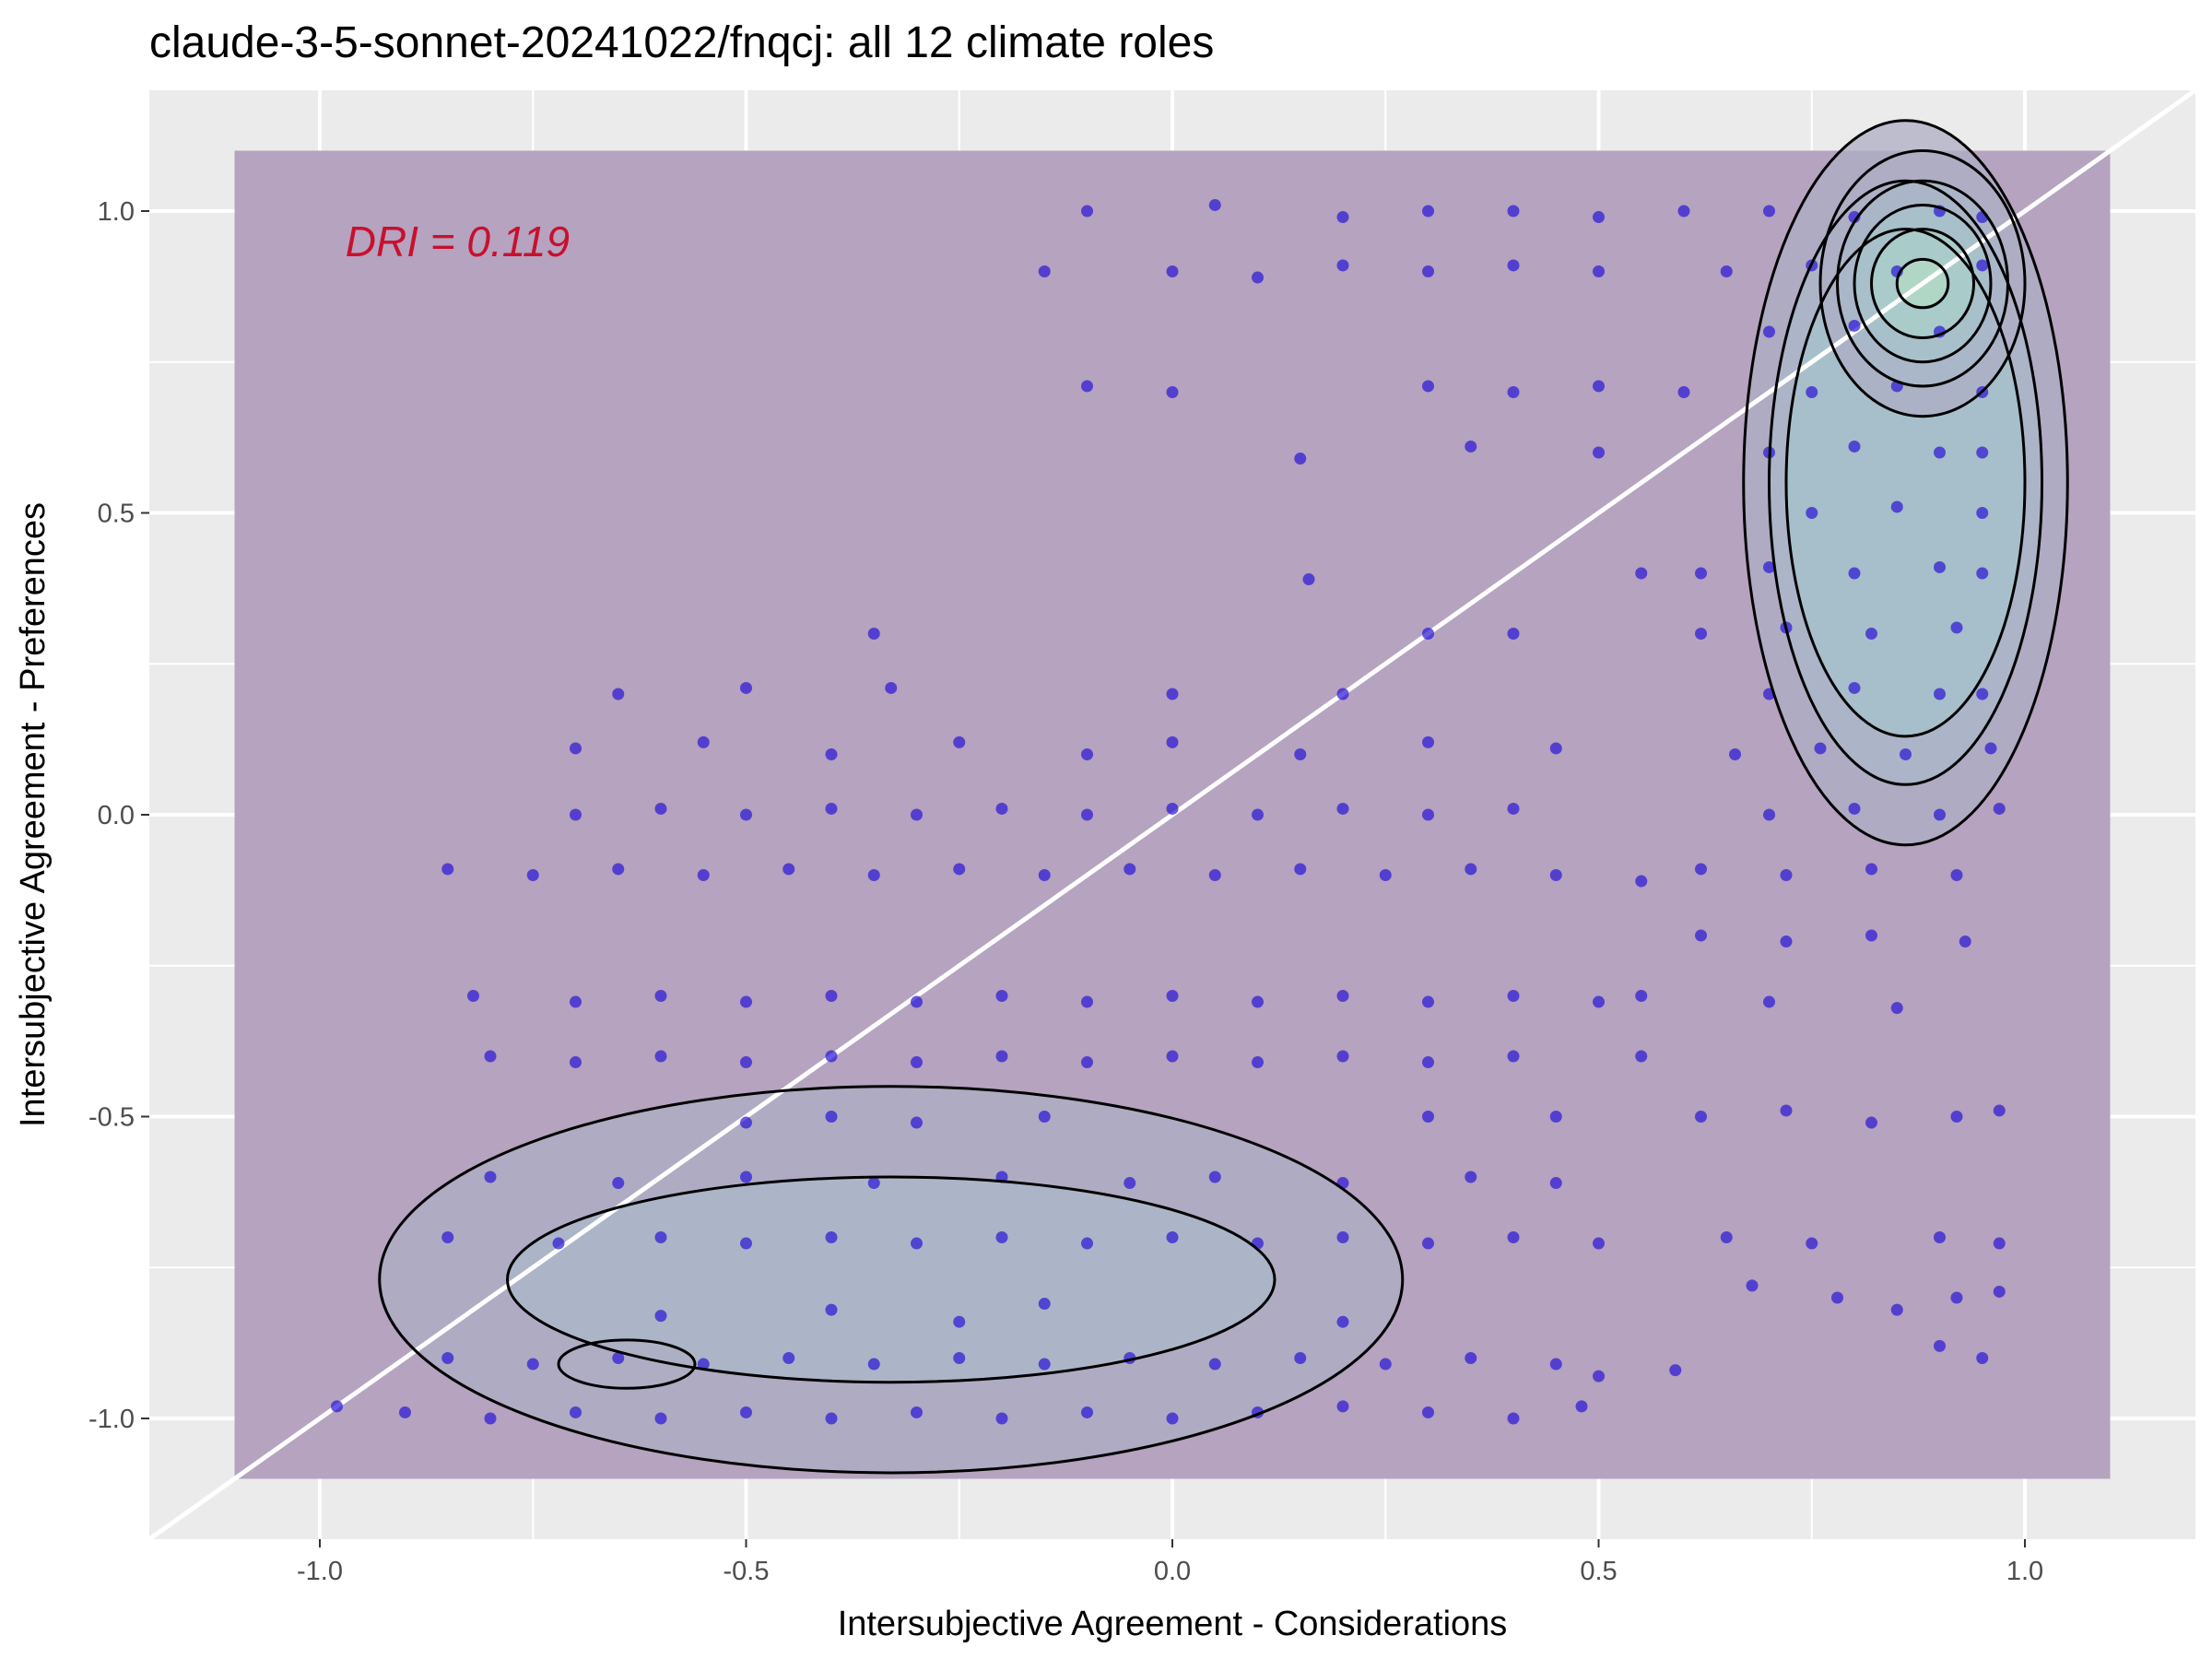 The image size is (2212, 1659). Describe the element at coordinates (458, 241) in the screenshot. I see `dri-annotation: DRI = 0.119` at that location.